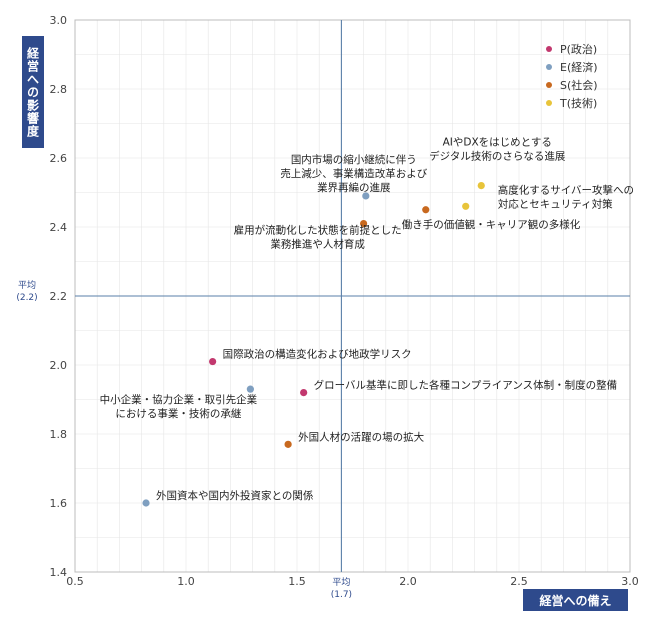  Describe the element at coordinates (341, 582) in the screenshot. I see `x-mean-label: 平均` at that location.